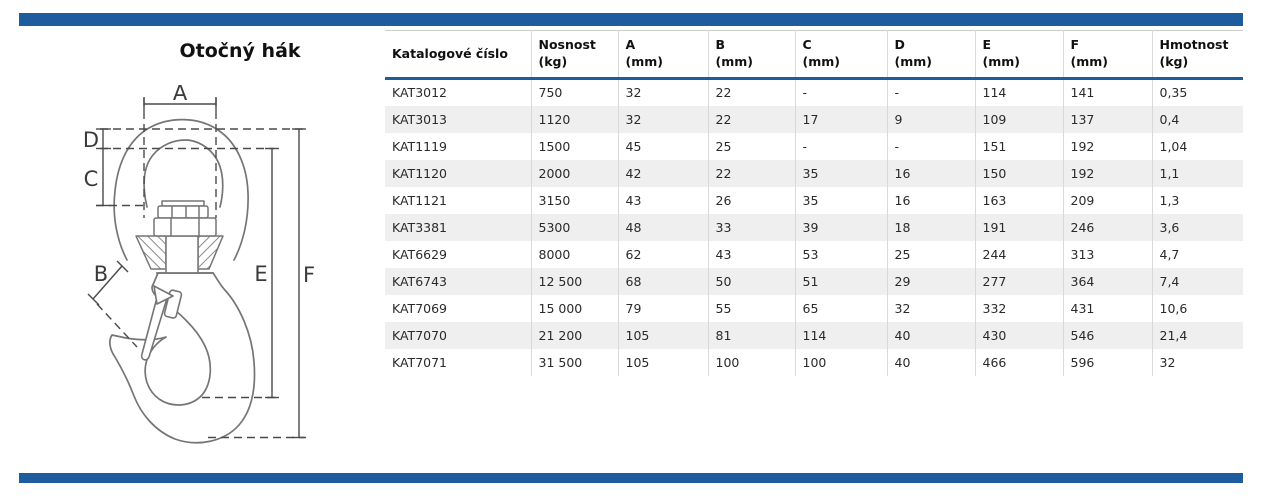 Image resolution: width=1263 pixels, height=501 pixels. What do you see at coordinates (1018, 173) in the screenshot?
I see `table-cell: 150` at bounding box center [1018, 173].